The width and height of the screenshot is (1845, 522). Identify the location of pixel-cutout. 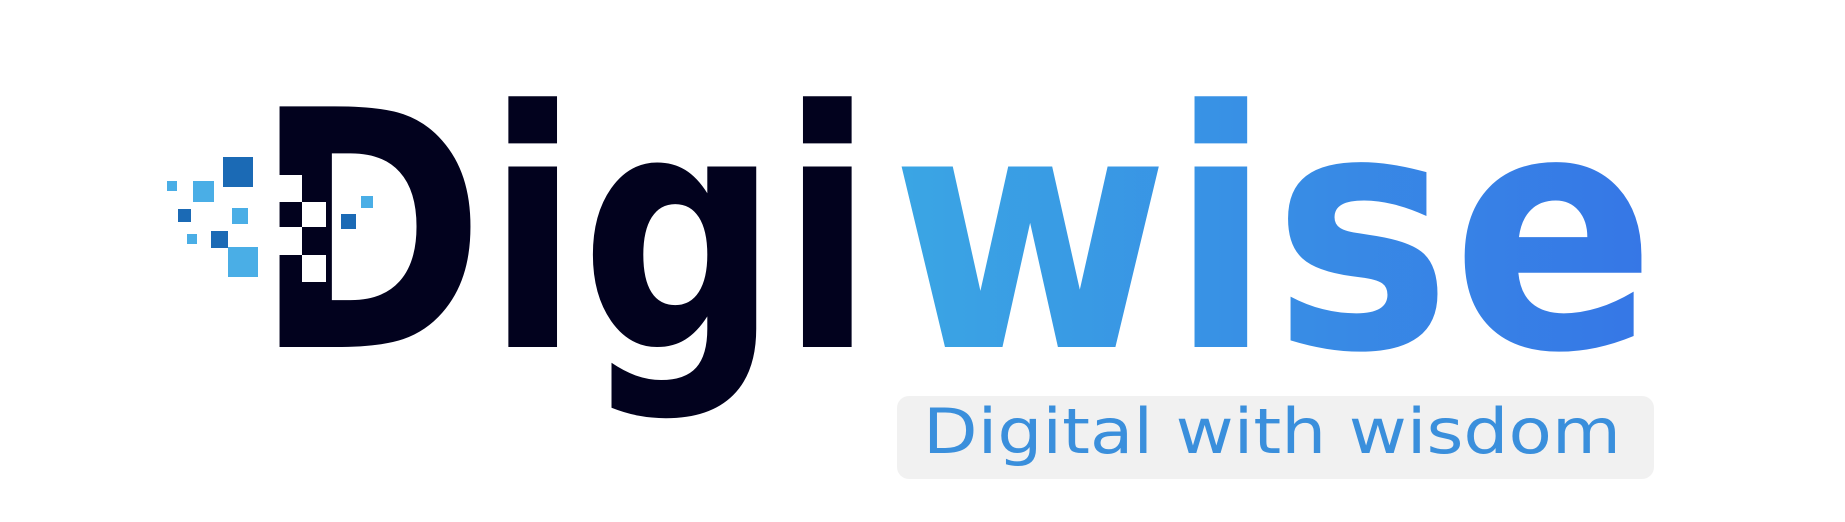
(298, 228).